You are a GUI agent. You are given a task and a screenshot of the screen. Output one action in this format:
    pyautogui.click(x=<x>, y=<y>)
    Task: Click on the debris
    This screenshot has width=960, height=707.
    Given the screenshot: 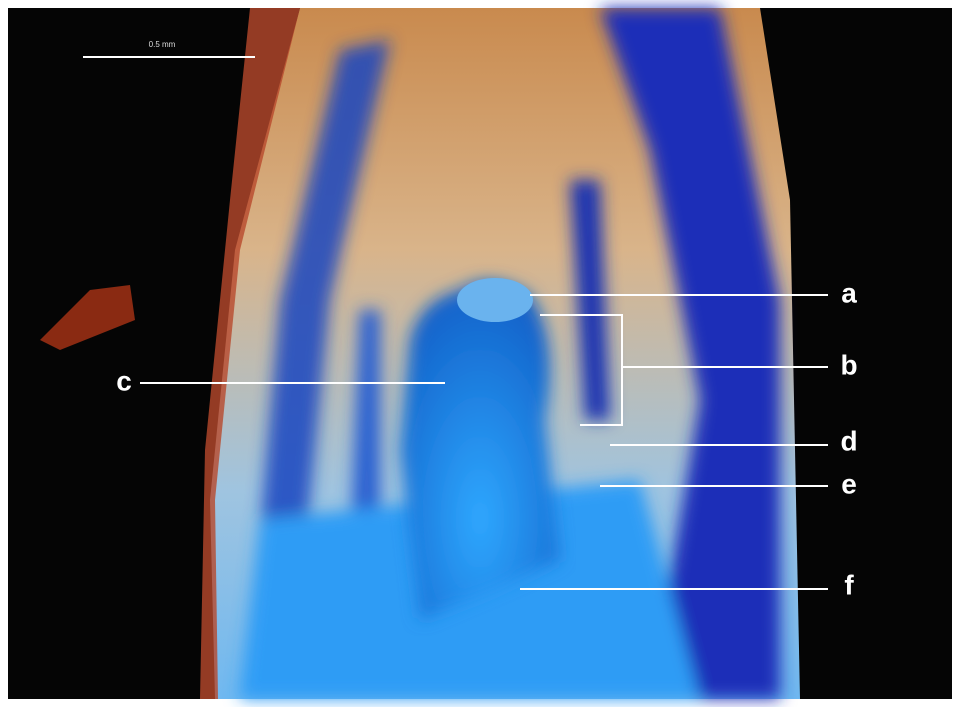 What is the action you would take?
    pyautogui.click(x=87, y=317)
    